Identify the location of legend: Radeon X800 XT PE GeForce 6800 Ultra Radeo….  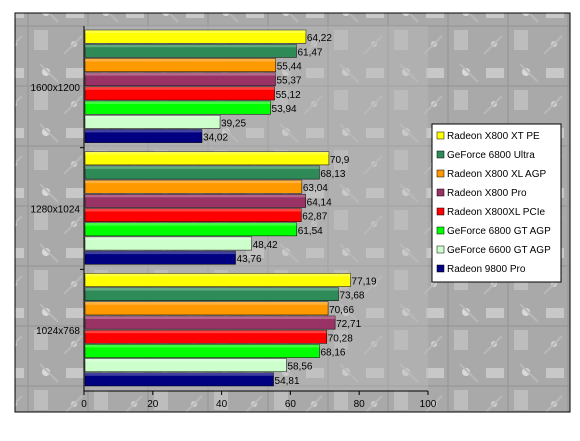
(496, 203).